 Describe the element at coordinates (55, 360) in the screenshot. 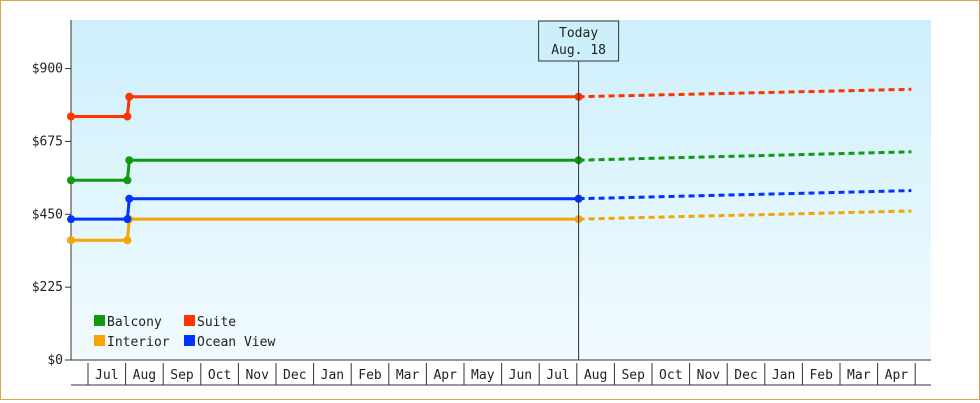

I see `y-tick-label: $0` at that location.